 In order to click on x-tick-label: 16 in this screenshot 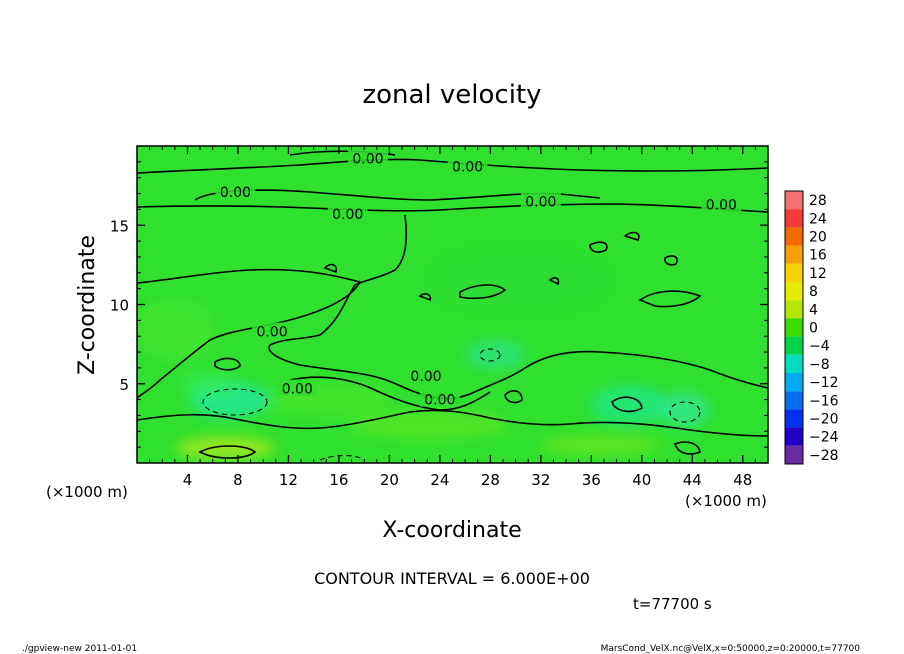, I will do `click(338, 480)`.